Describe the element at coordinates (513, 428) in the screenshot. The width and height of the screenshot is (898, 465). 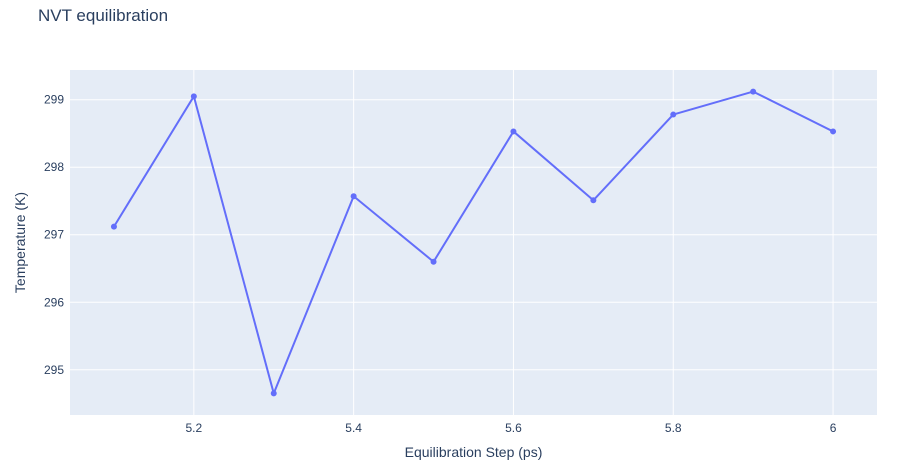
I see `x-tick-label: 5.6` at that location.